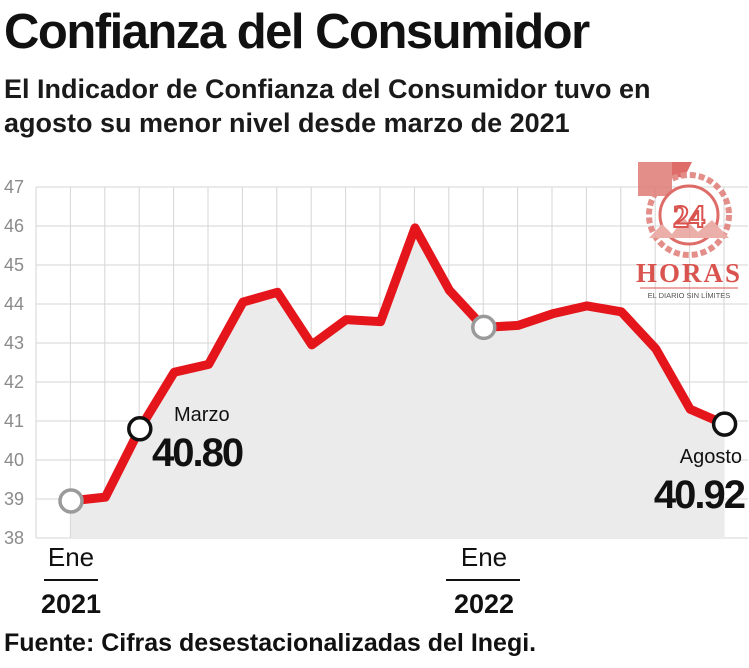 The image size is (749, 668). What do you see at coordinates (14, 343) in the screenshot?
I see `y-tick-label: 43` at bounding box center [14, 343].